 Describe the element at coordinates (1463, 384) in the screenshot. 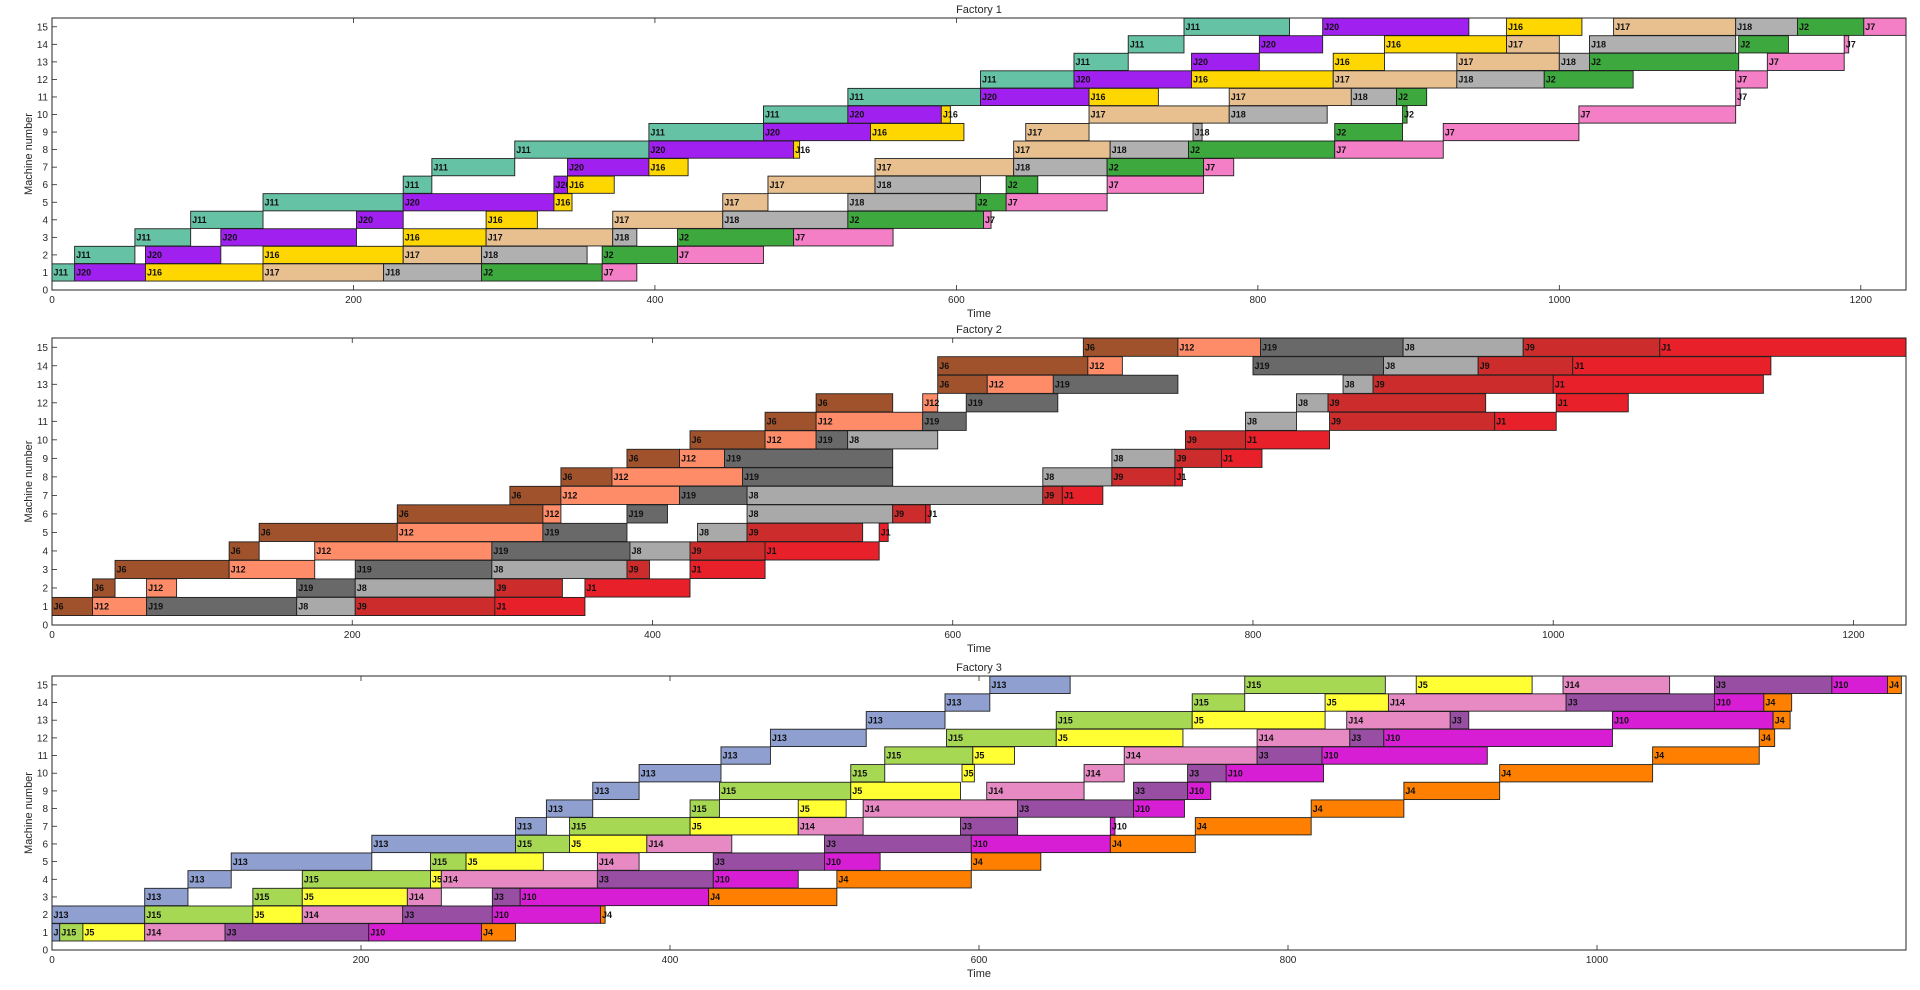

I see `task-bar-j9-m13` at that location.